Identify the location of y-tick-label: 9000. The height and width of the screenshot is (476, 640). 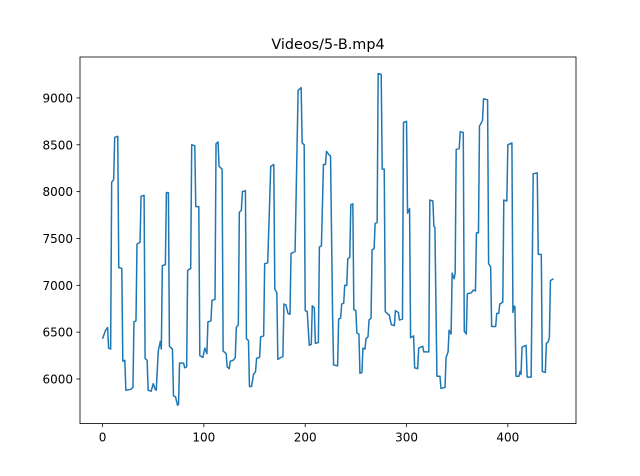
(57, 98).